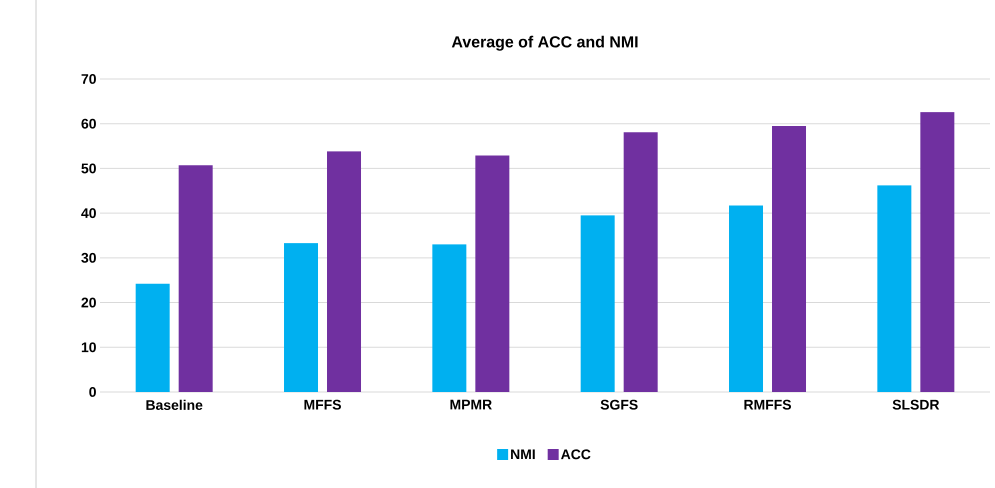 The width and height of the screenshot is (995, 488). What do you see at coordinates (88, 168) in the screenshot?
I see `y-tick-label: 50` at bounding box center [88, 168].